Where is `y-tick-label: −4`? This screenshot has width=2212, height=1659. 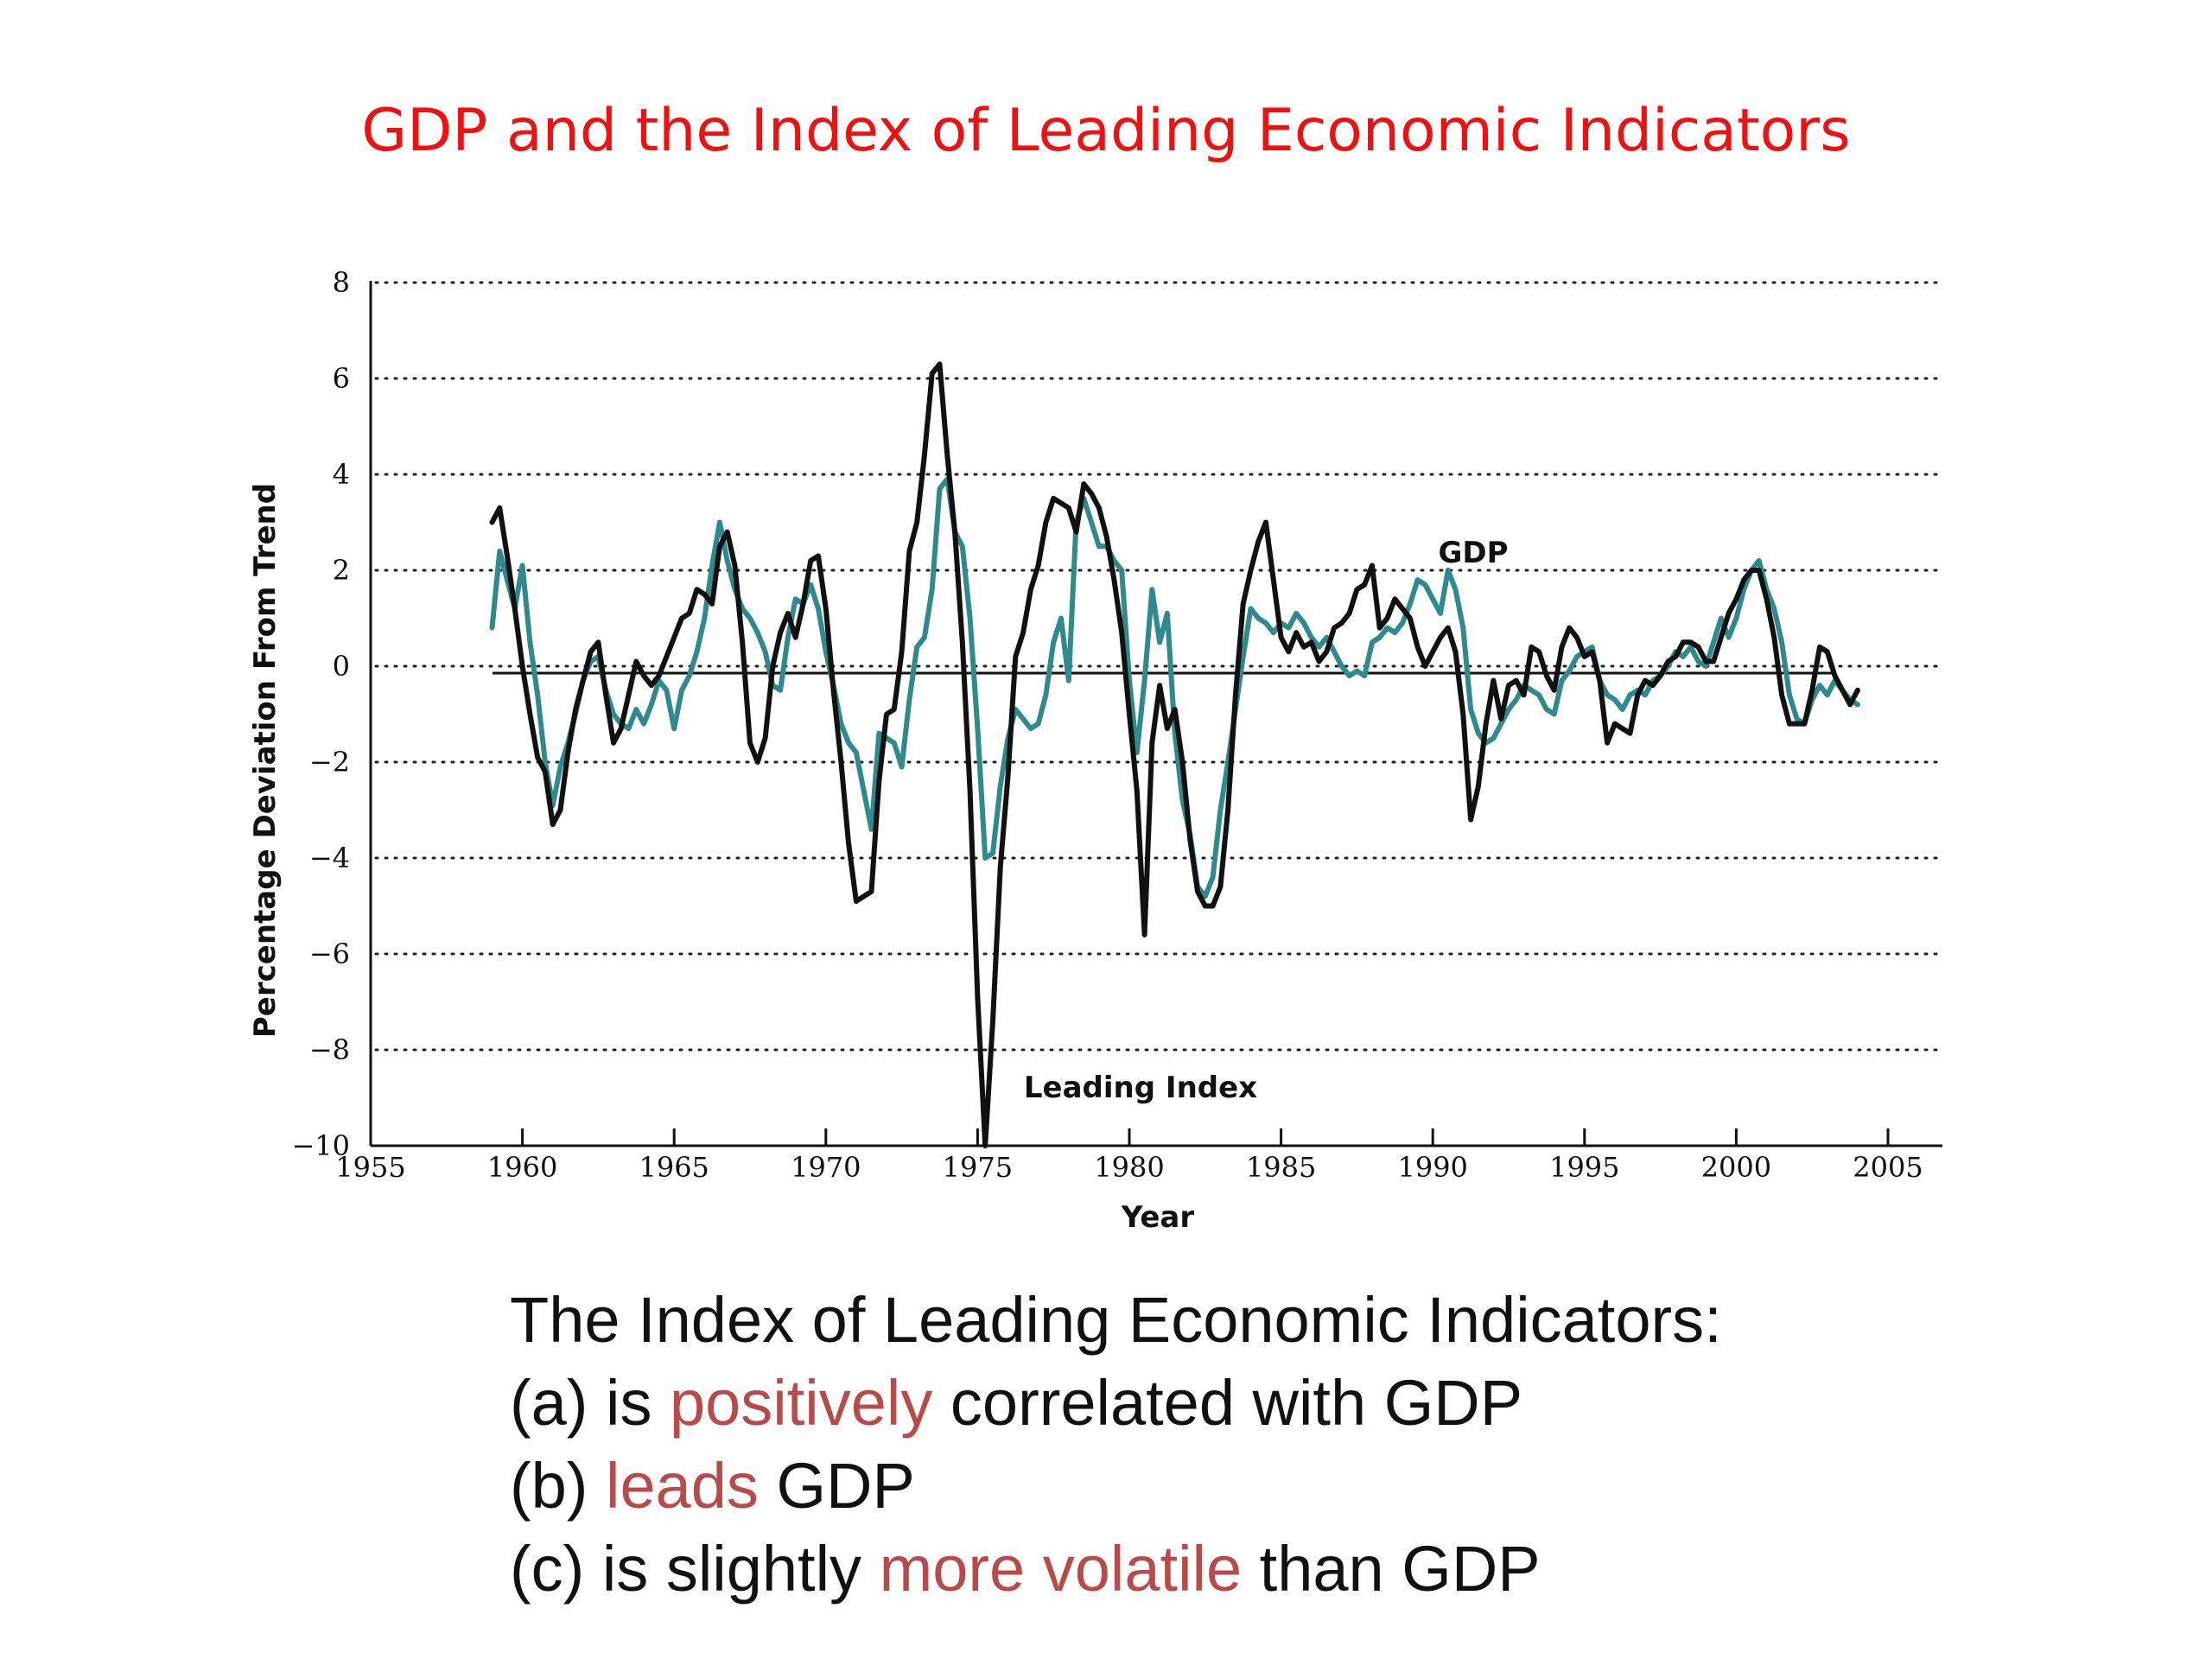
y-tick-label: −4 is located at coordinates (329, 858).